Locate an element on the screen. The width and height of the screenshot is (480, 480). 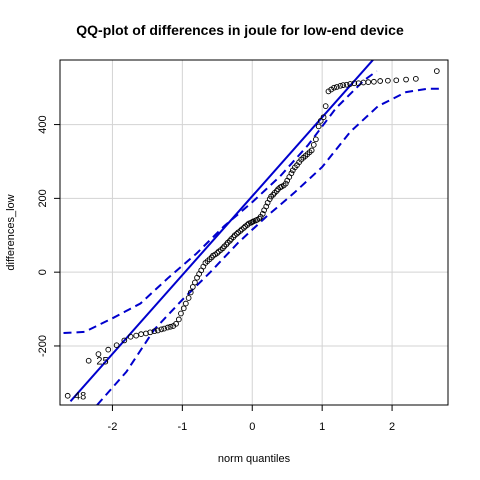
x-tick-label: -1 is located at coordinates (182, 427).